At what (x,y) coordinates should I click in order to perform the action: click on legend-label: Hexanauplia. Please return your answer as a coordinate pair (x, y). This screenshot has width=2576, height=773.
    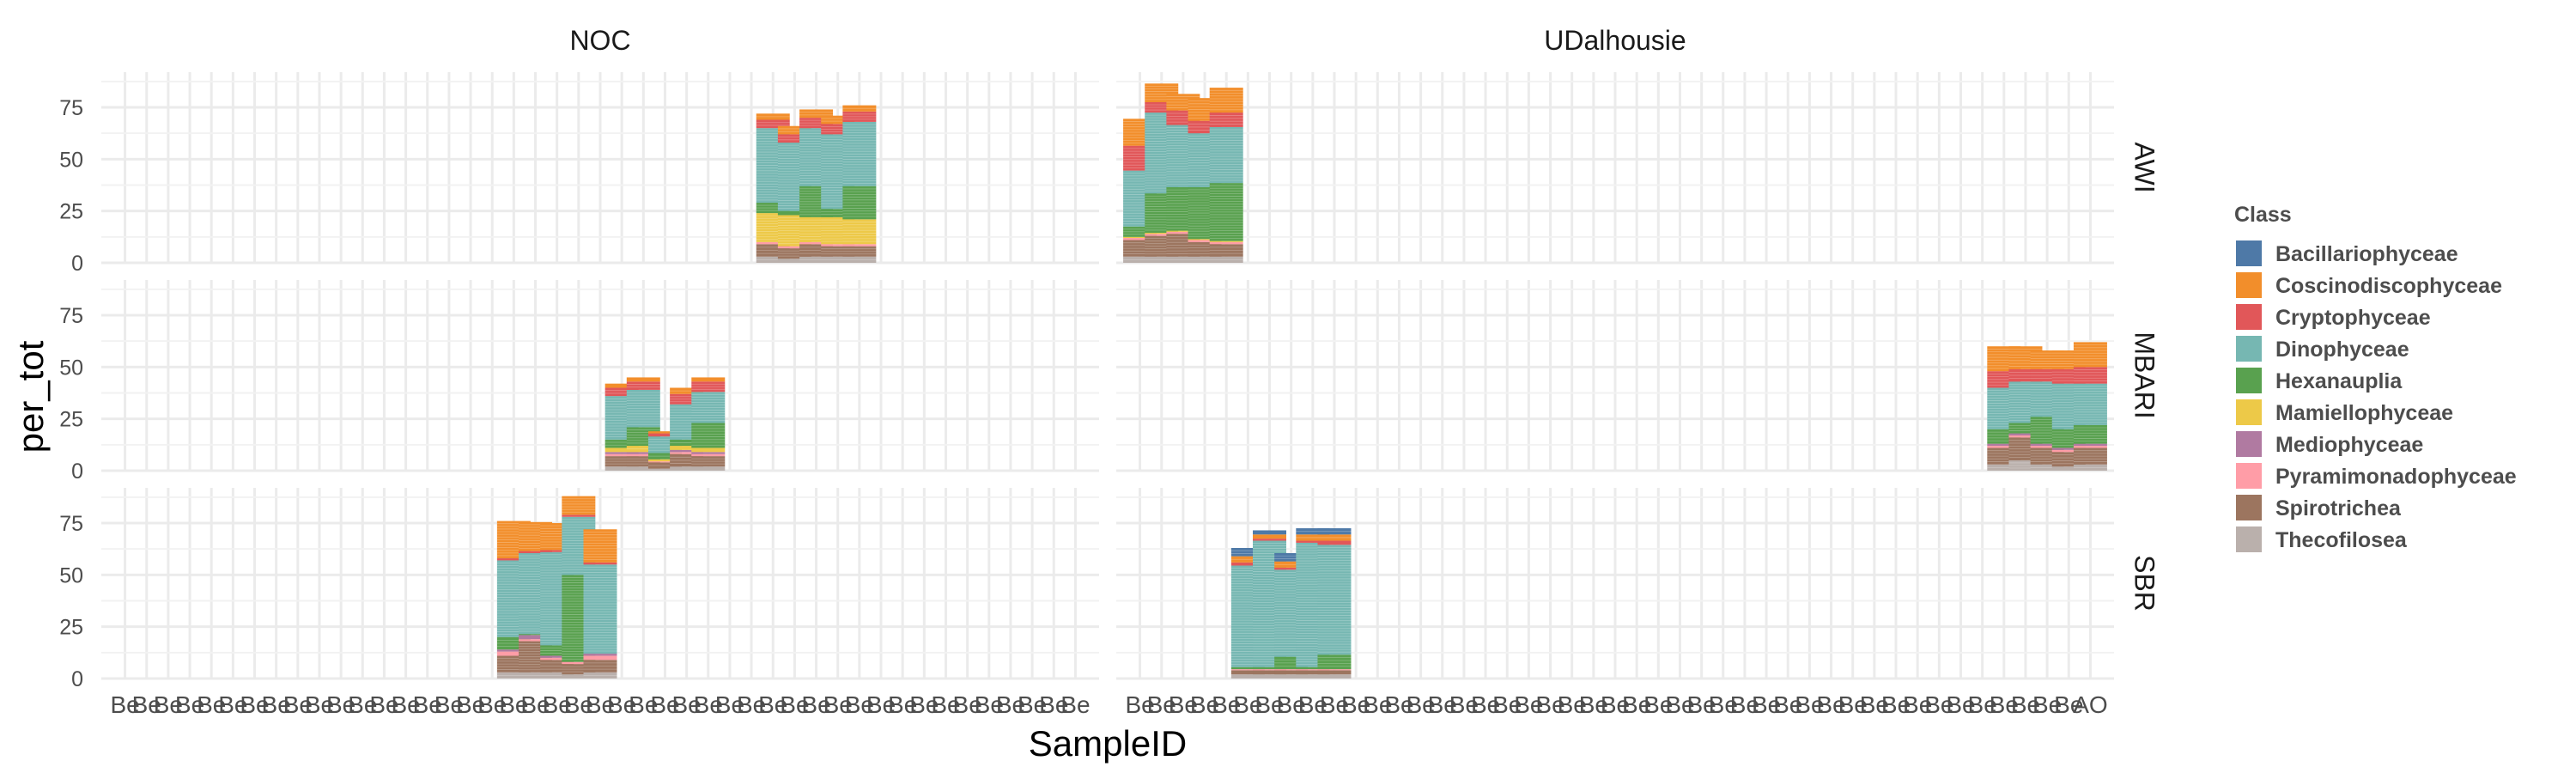
    Looking at the image, I should click on (2339, 381).